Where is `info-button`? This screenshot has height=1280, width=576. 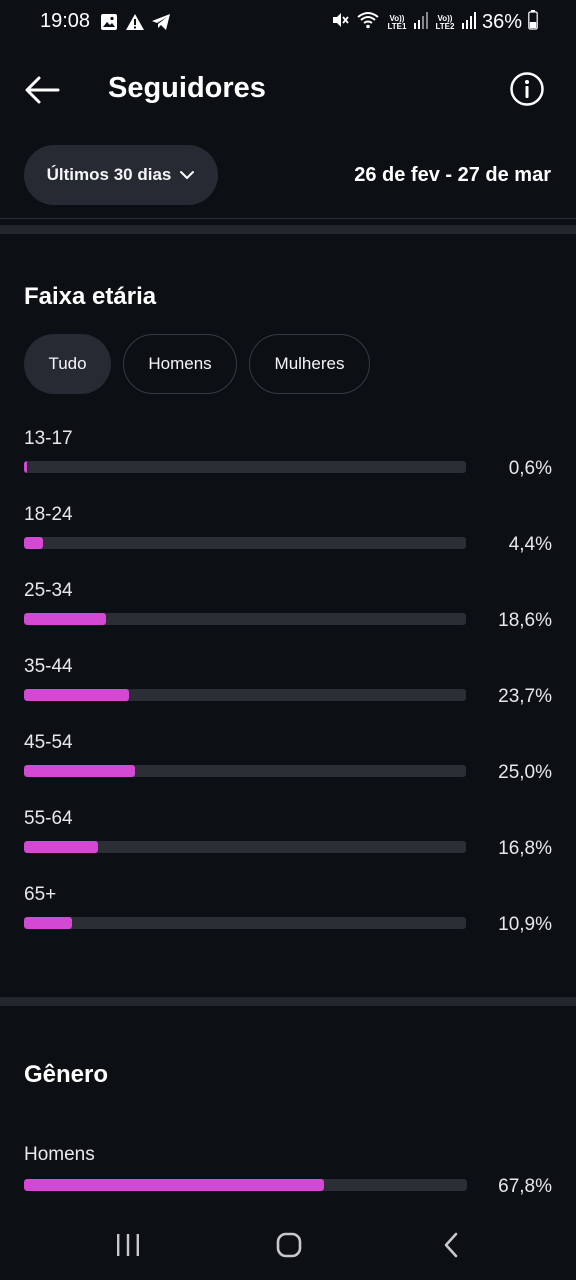 info-button is located at coordinates (527, 89).